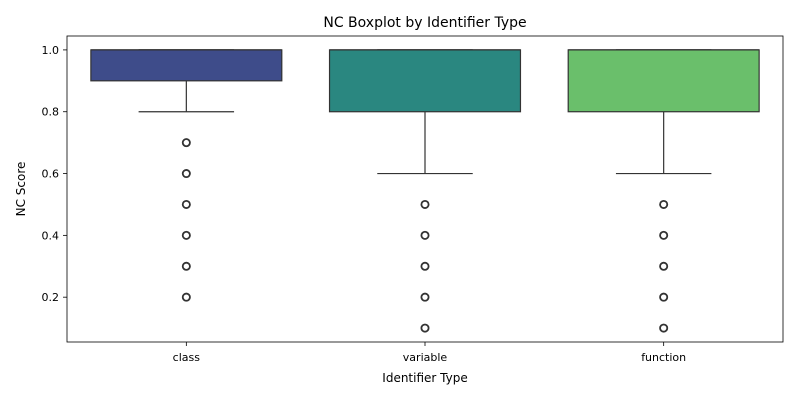 The width and height of the screenshot is (800, 404). I want to click on y-tick-label: 0.2, so click(51, 297).